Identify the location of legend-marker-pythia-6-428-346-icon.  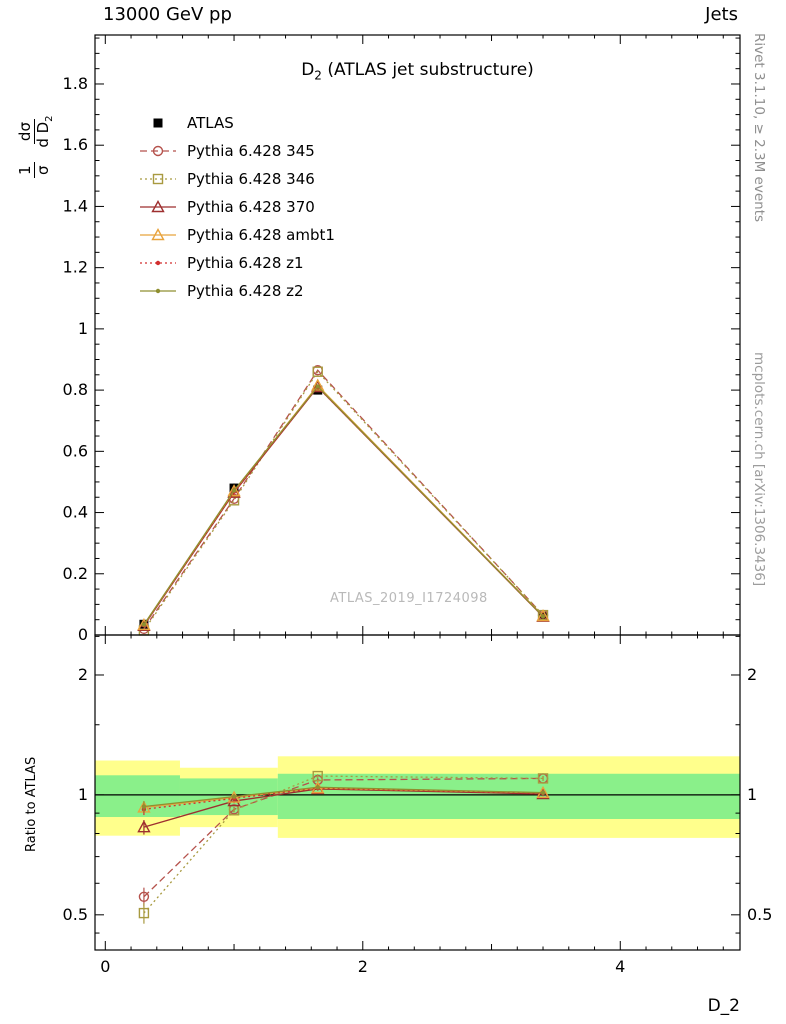
(158, 179).